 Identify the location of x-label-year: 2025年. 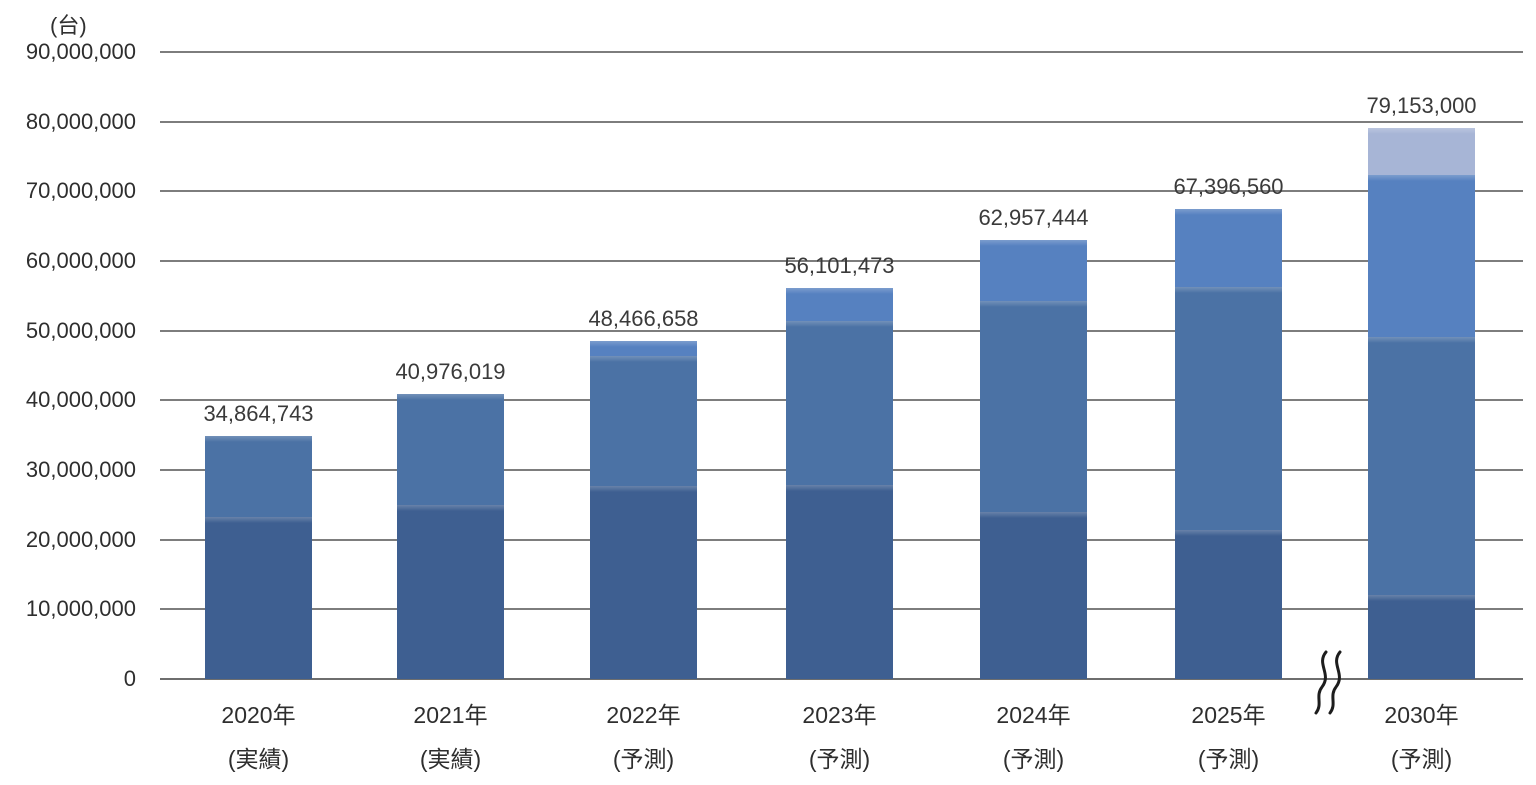
(1228, 715).